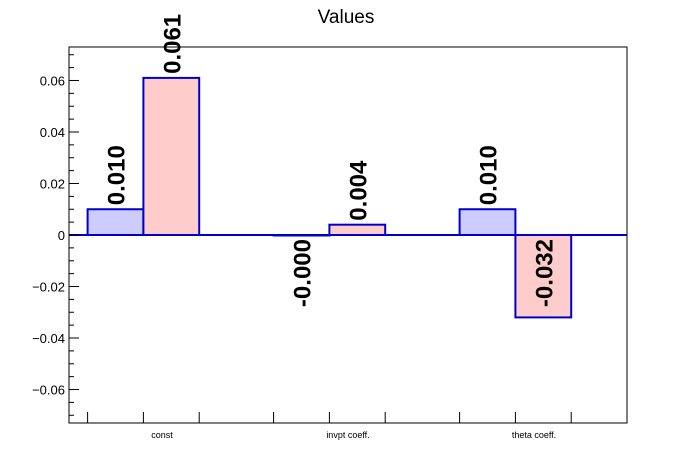  Describe the element at coordinates (544, 273) in the screenshot. I see `value-label: -0.032` at that location.